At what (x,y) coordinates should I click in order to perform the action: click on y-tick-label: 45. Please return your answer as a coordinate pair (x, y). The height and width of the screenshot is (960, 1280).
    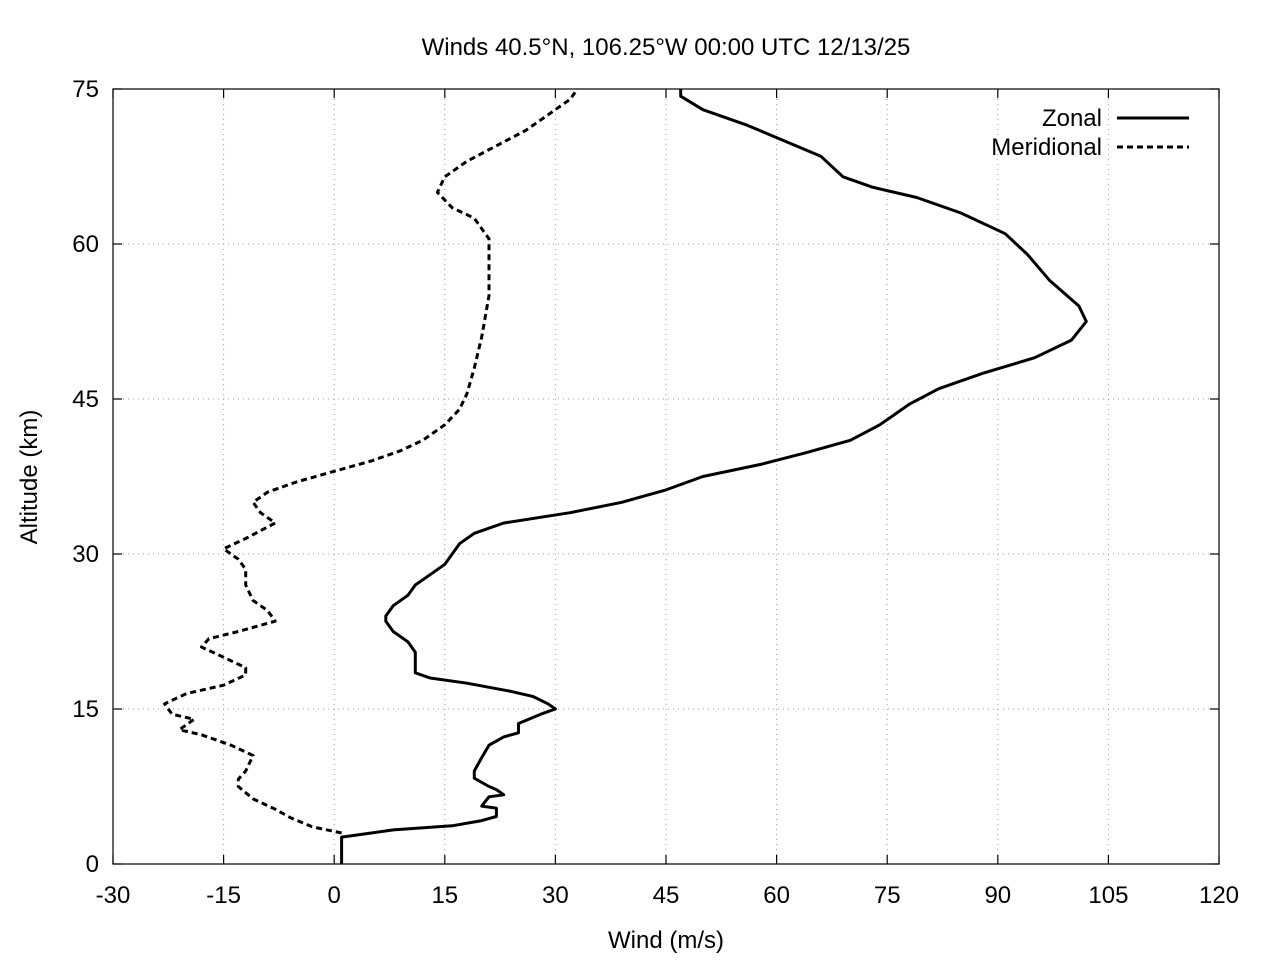
    Looking at the image, I should click on (85, 399).